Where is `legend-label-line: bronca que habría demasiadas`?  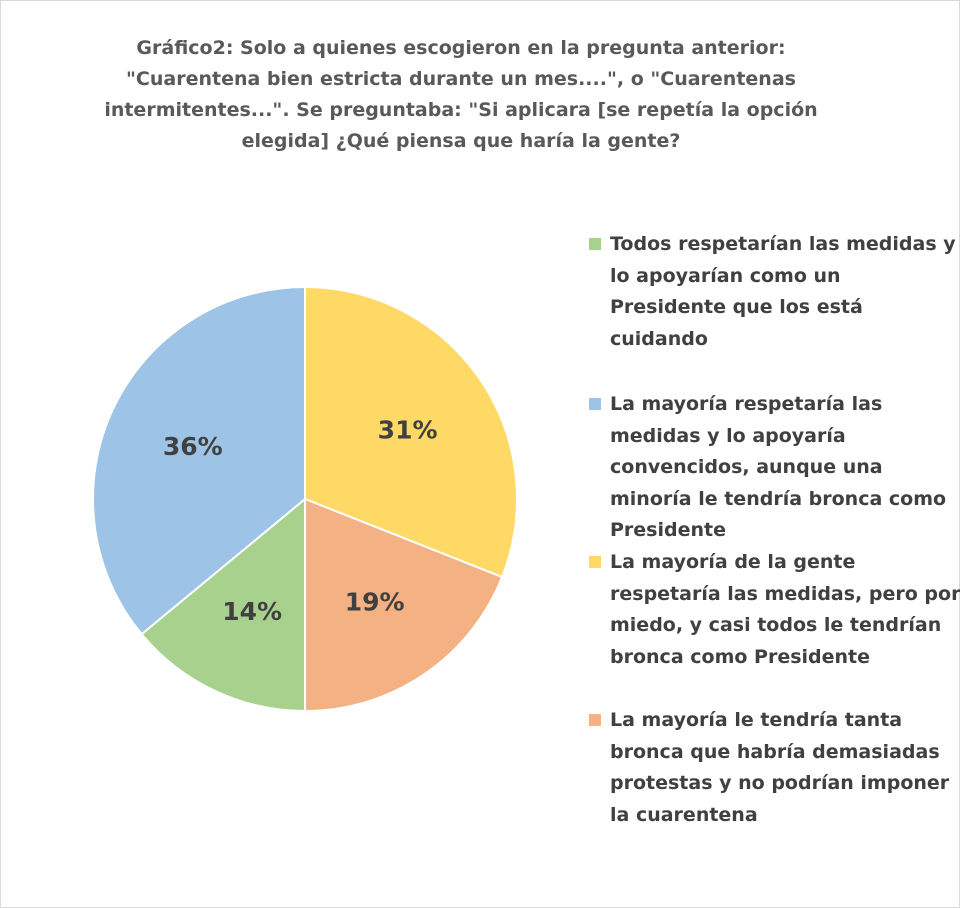
legend-label-line: bronca que habría demasiadas is located at coordinates (775, 751).